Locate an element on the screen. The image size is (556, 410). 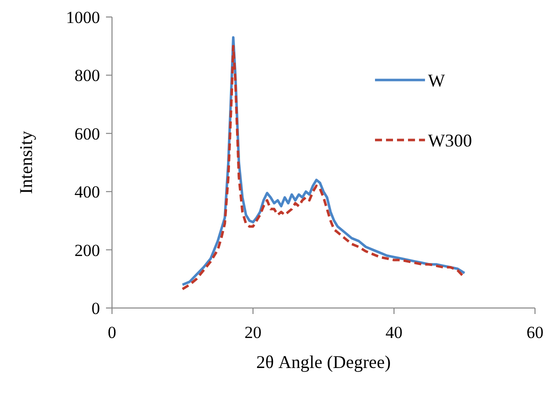
y-tick-label: 800 is located at coordinates (87, 76).